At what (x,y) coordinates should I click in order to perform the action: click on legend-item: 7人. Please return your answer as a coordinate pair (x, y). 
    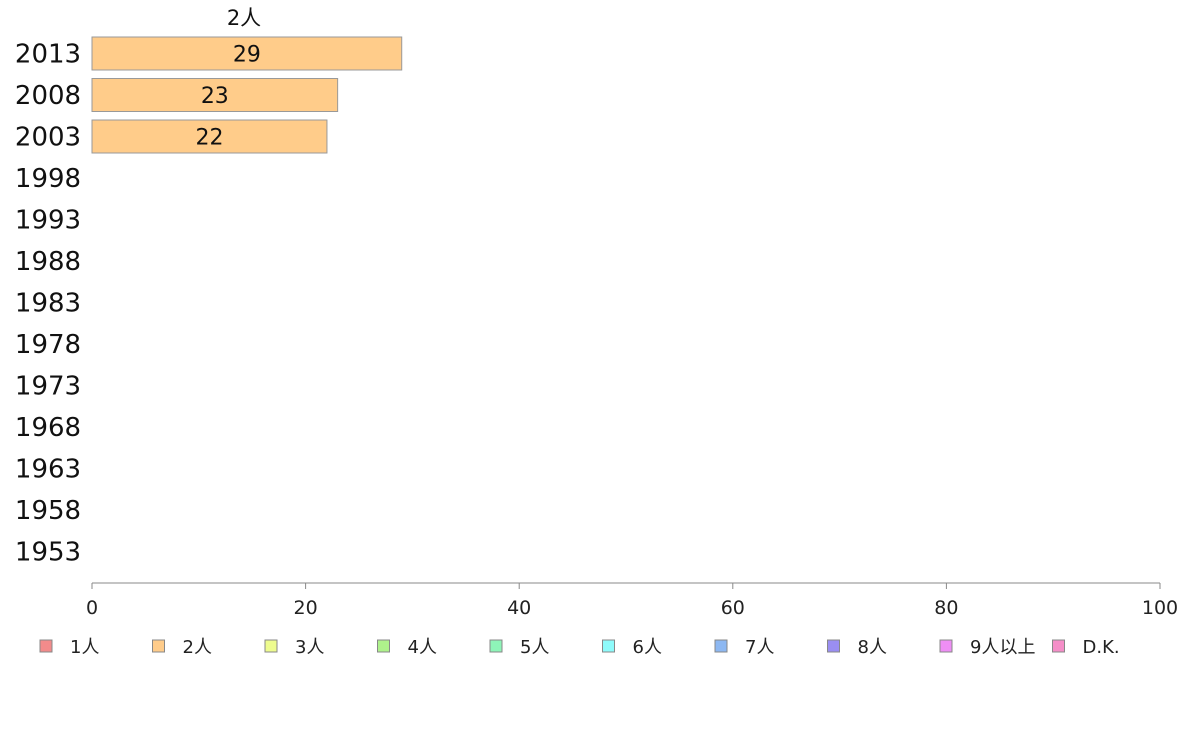
    Looking at the image, I should click on (744, 647).